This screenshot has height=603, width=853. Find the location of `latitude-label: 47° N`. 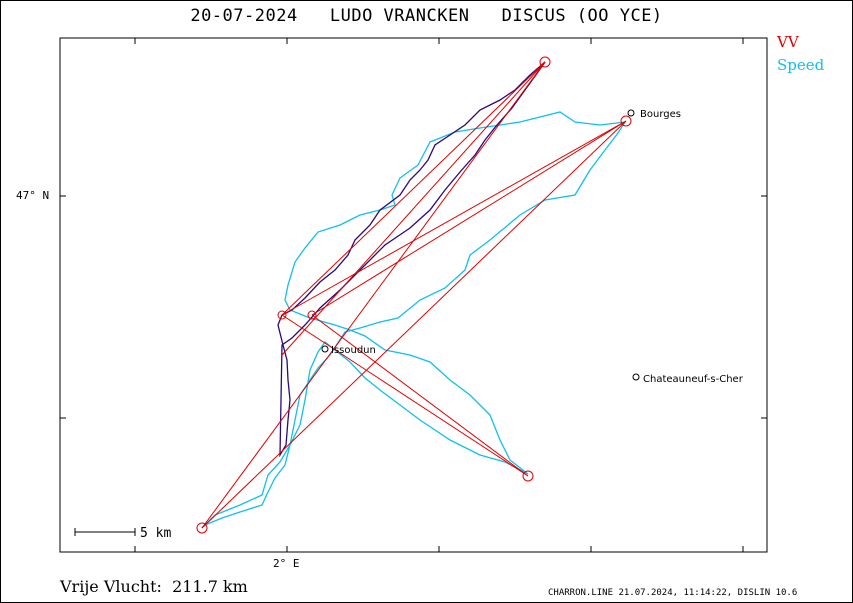

latitude-label: 47° N is located at coordinates (33, 195).